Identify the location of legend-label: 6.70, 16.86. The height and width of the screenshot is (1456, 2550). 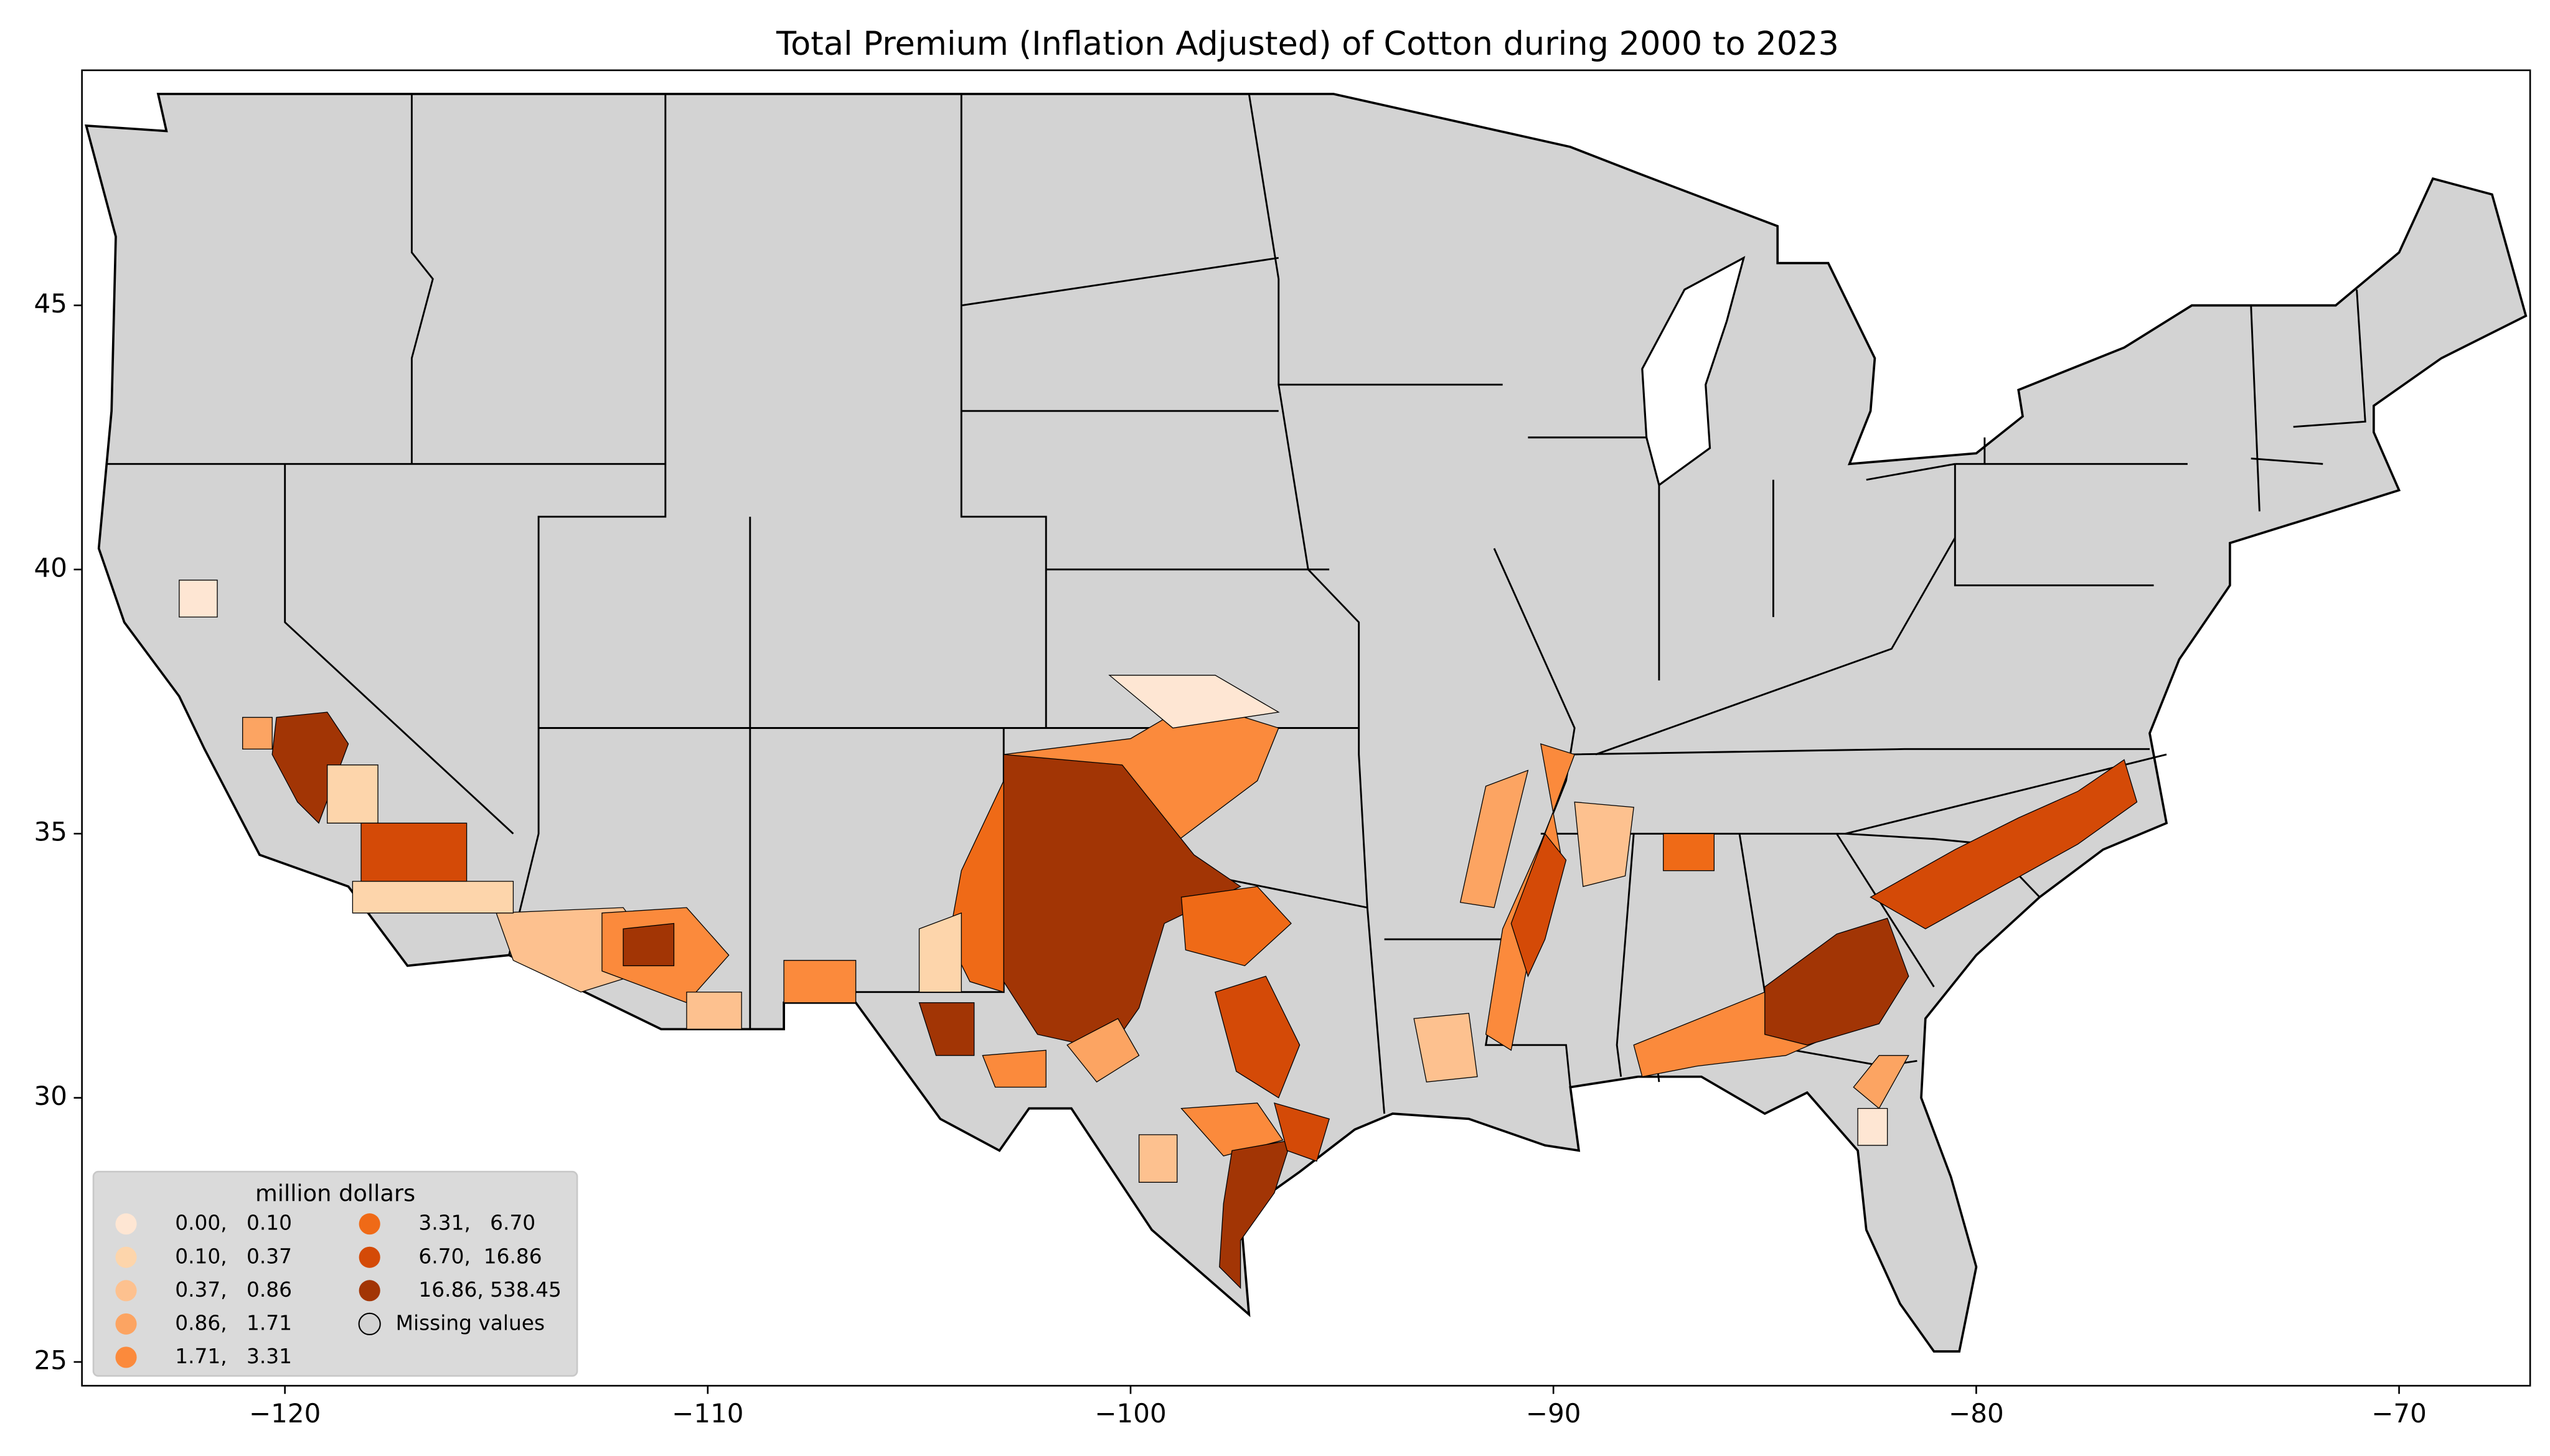
(480, 1256).